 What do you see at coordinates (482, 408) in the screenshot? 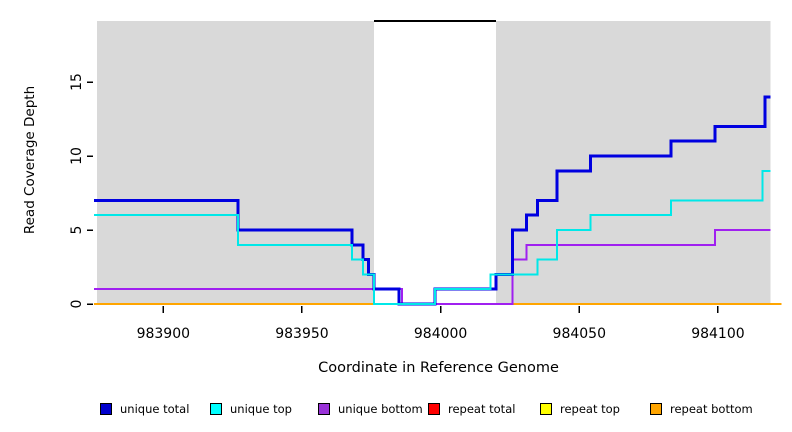
I see `legend-label: repeat total` at bounding box center [482, 408].